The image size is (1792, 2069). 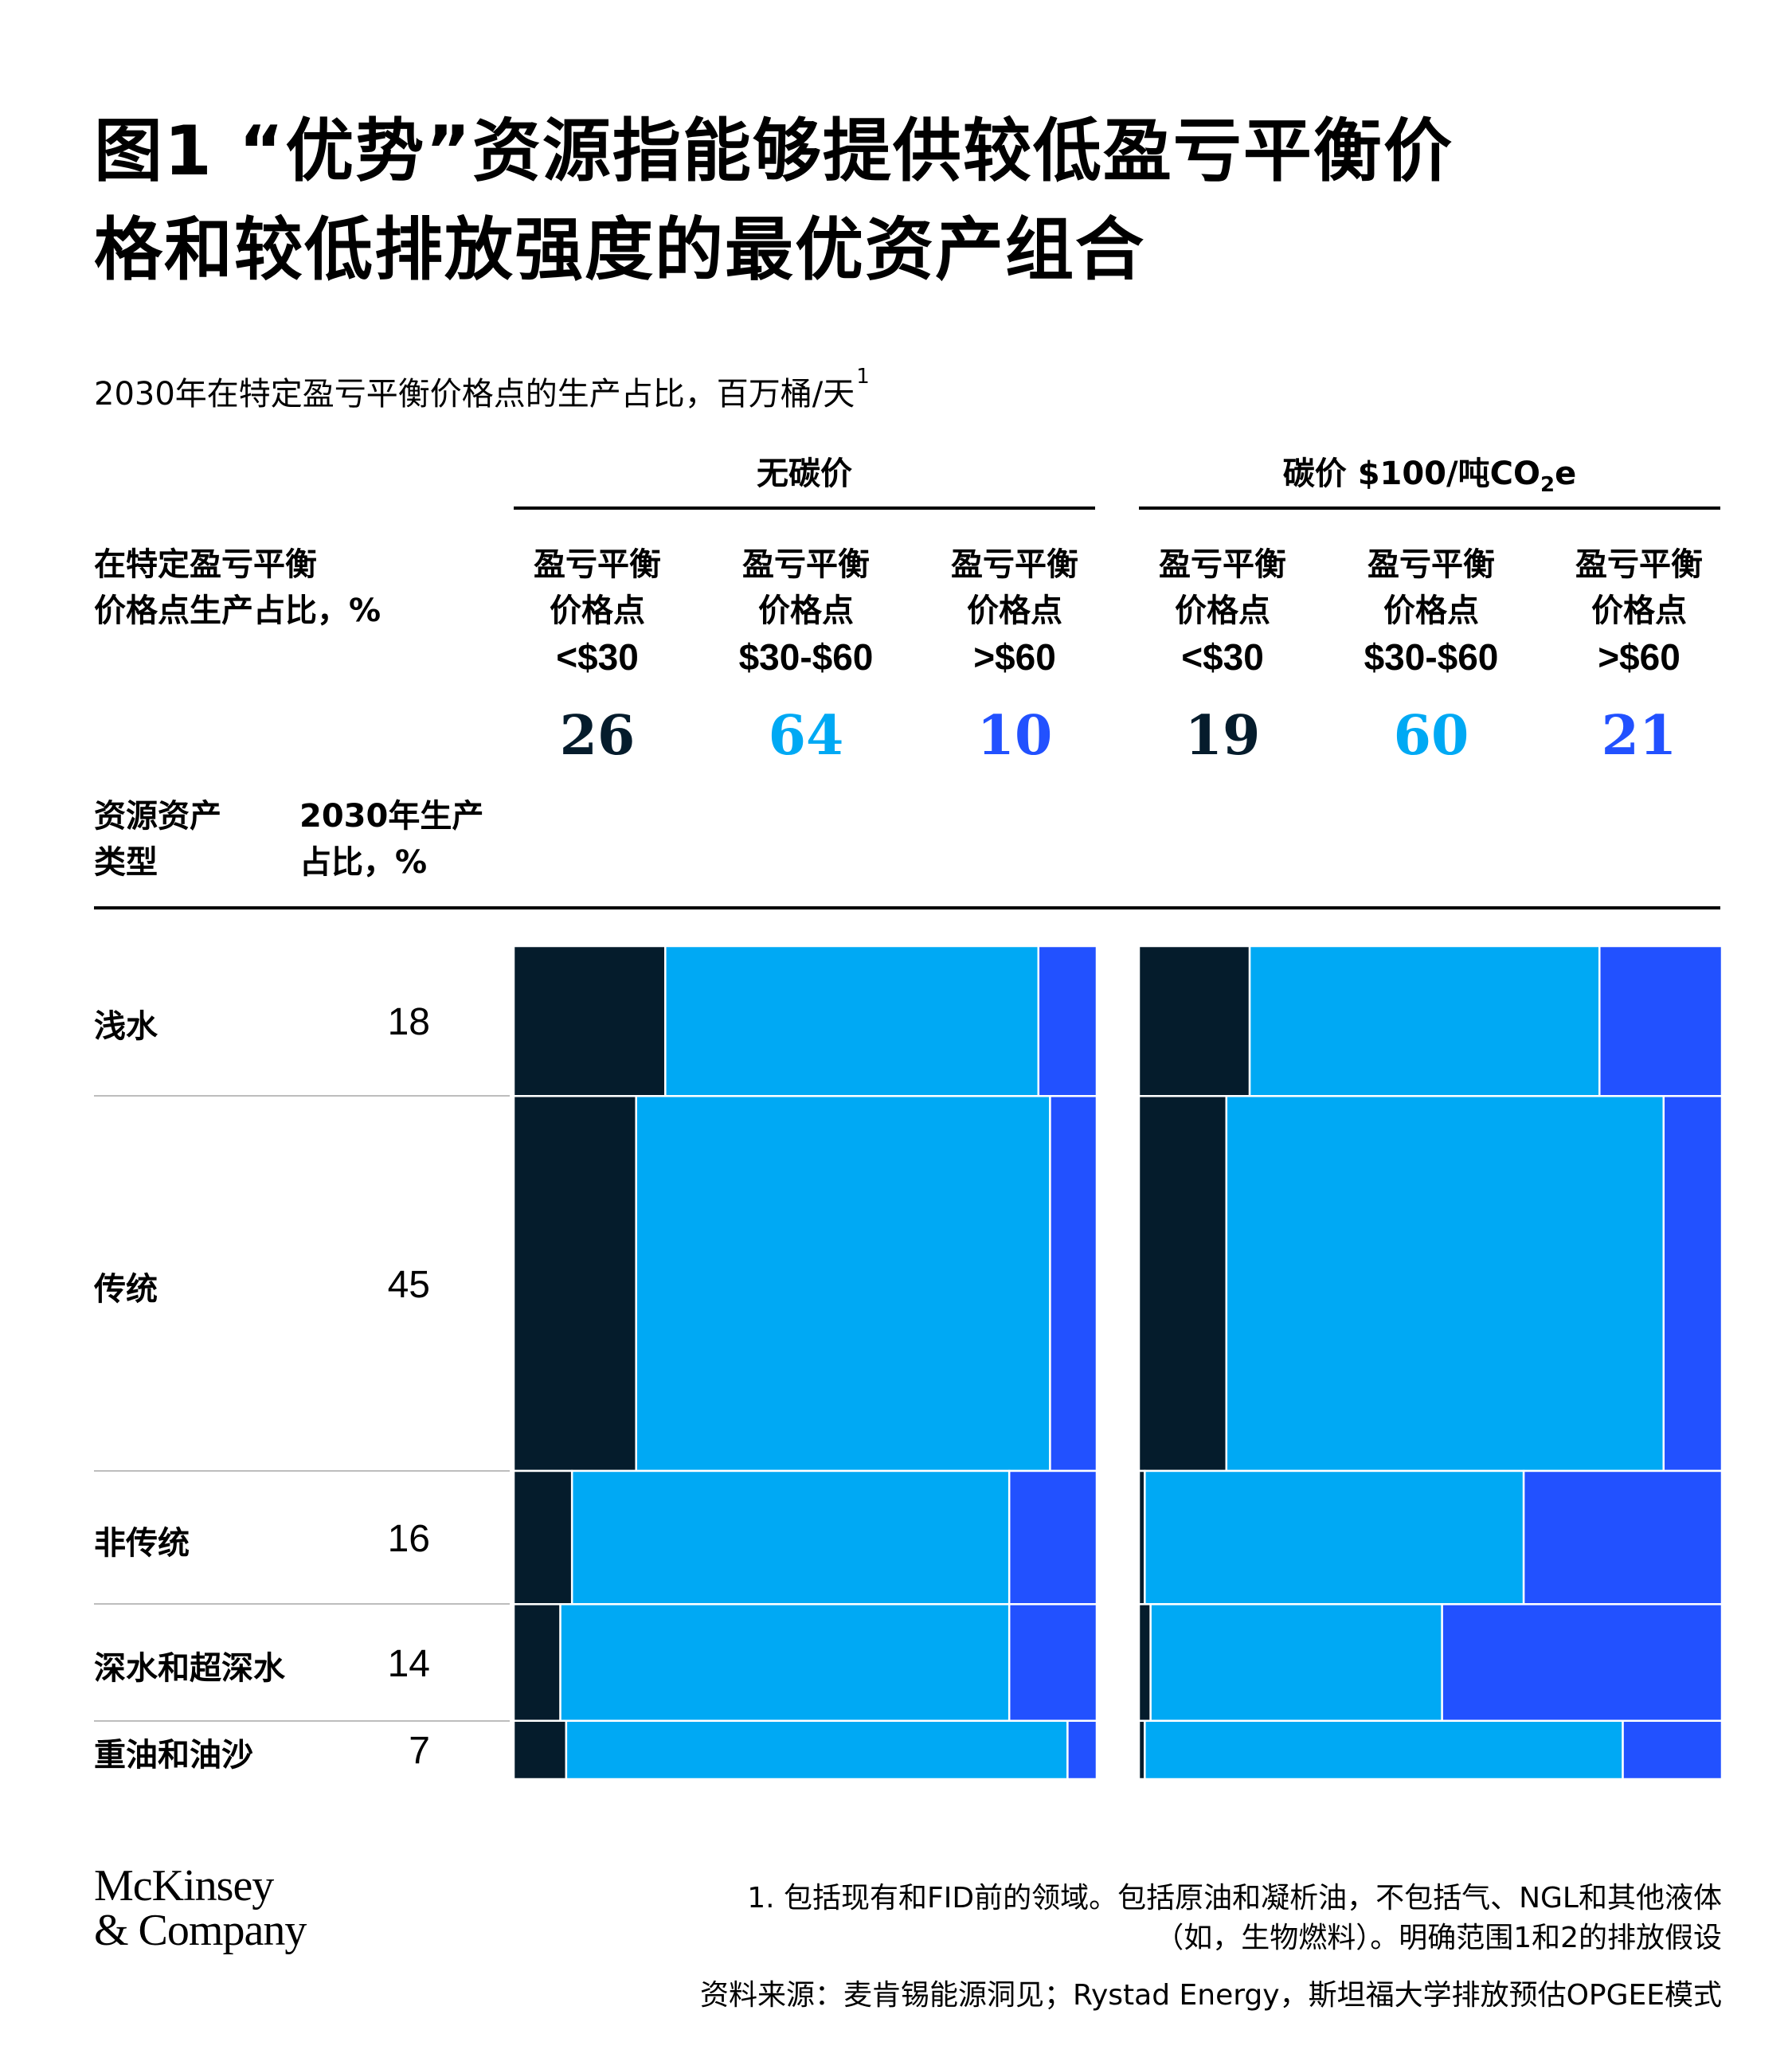 I want to click on share-value-over-60: 10, so click(x=1014, y=736).